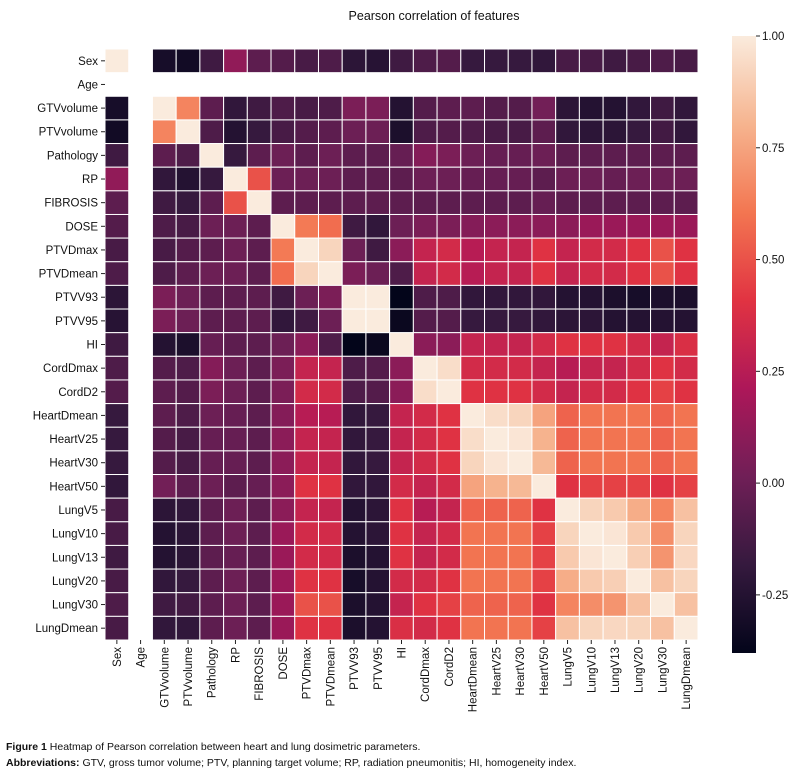  Describe the element at coordinates (521, 671) in the screenshot. I see `x-axis-label: HeartV30` at that location.